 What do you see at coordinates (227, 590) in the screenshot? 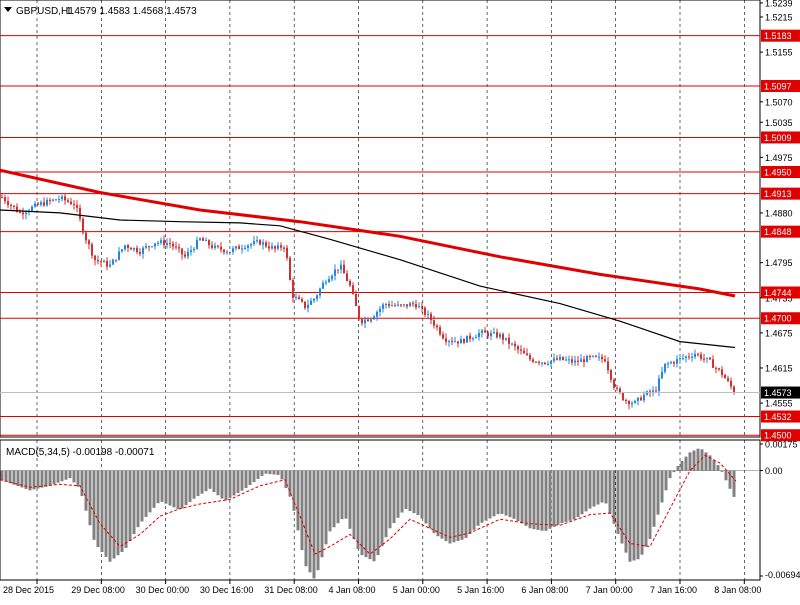
I see `time-label: 30 Dec 16:00` at bounding box center [227, 590].